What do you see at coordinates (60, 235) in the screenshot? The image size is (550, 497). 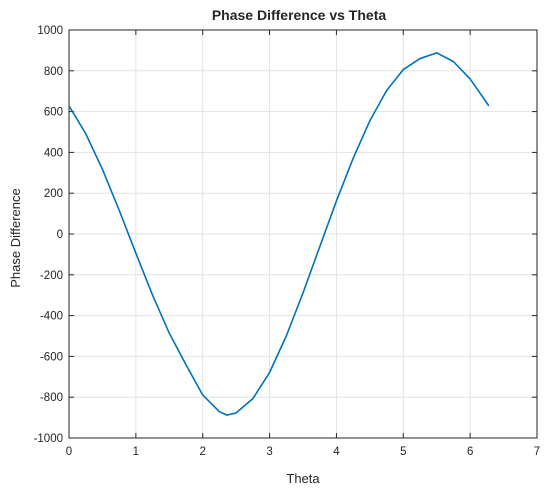 I see `y-tick-label: 0` at bounding box center [60, 235].